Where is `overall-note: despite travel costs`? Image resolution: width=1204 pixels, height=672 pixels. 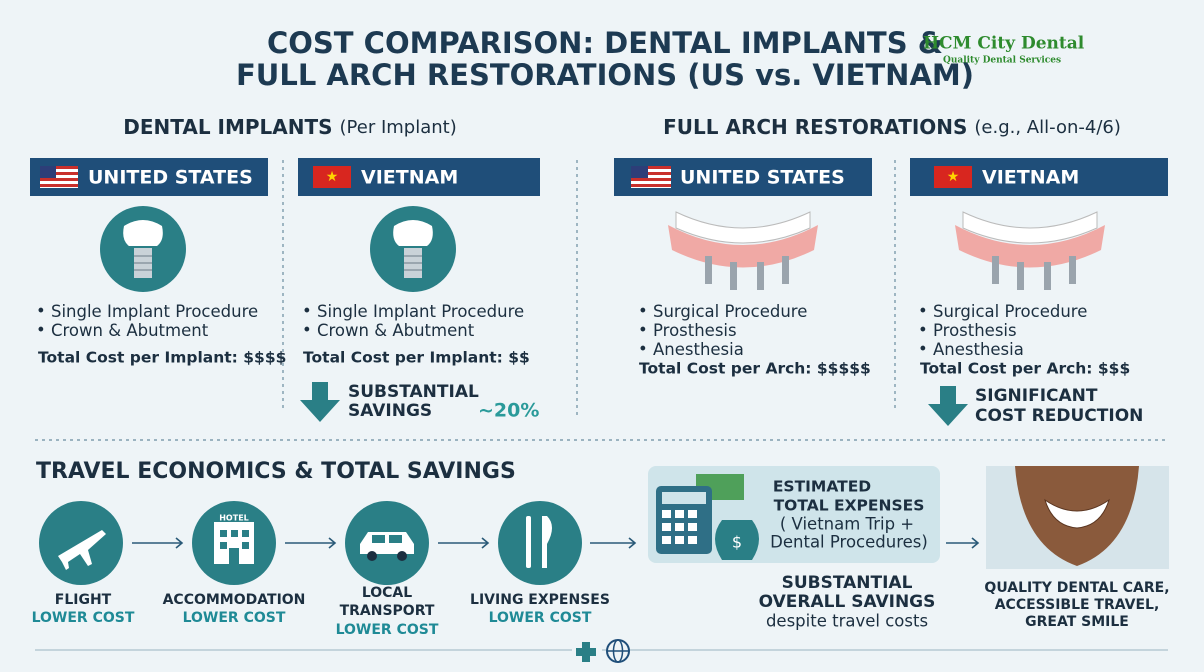
overall-note: despite travel costs is located at coordinates (847, 621).